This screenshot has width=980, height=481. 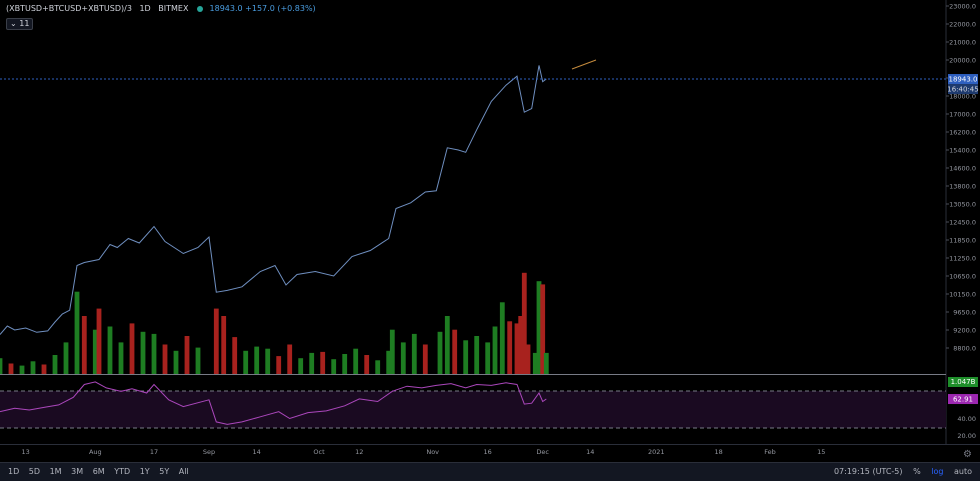 I want to click on range-5d-button: 5D, so click(x=34, y=471).